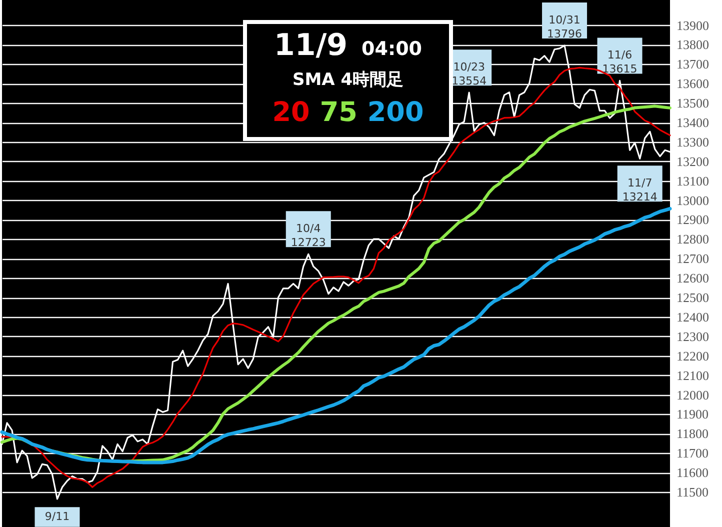  What do you see at coordinates (692, 161) in the screenshot?
I see `y-tick-label: 13200` at bounding box center [692, 161].